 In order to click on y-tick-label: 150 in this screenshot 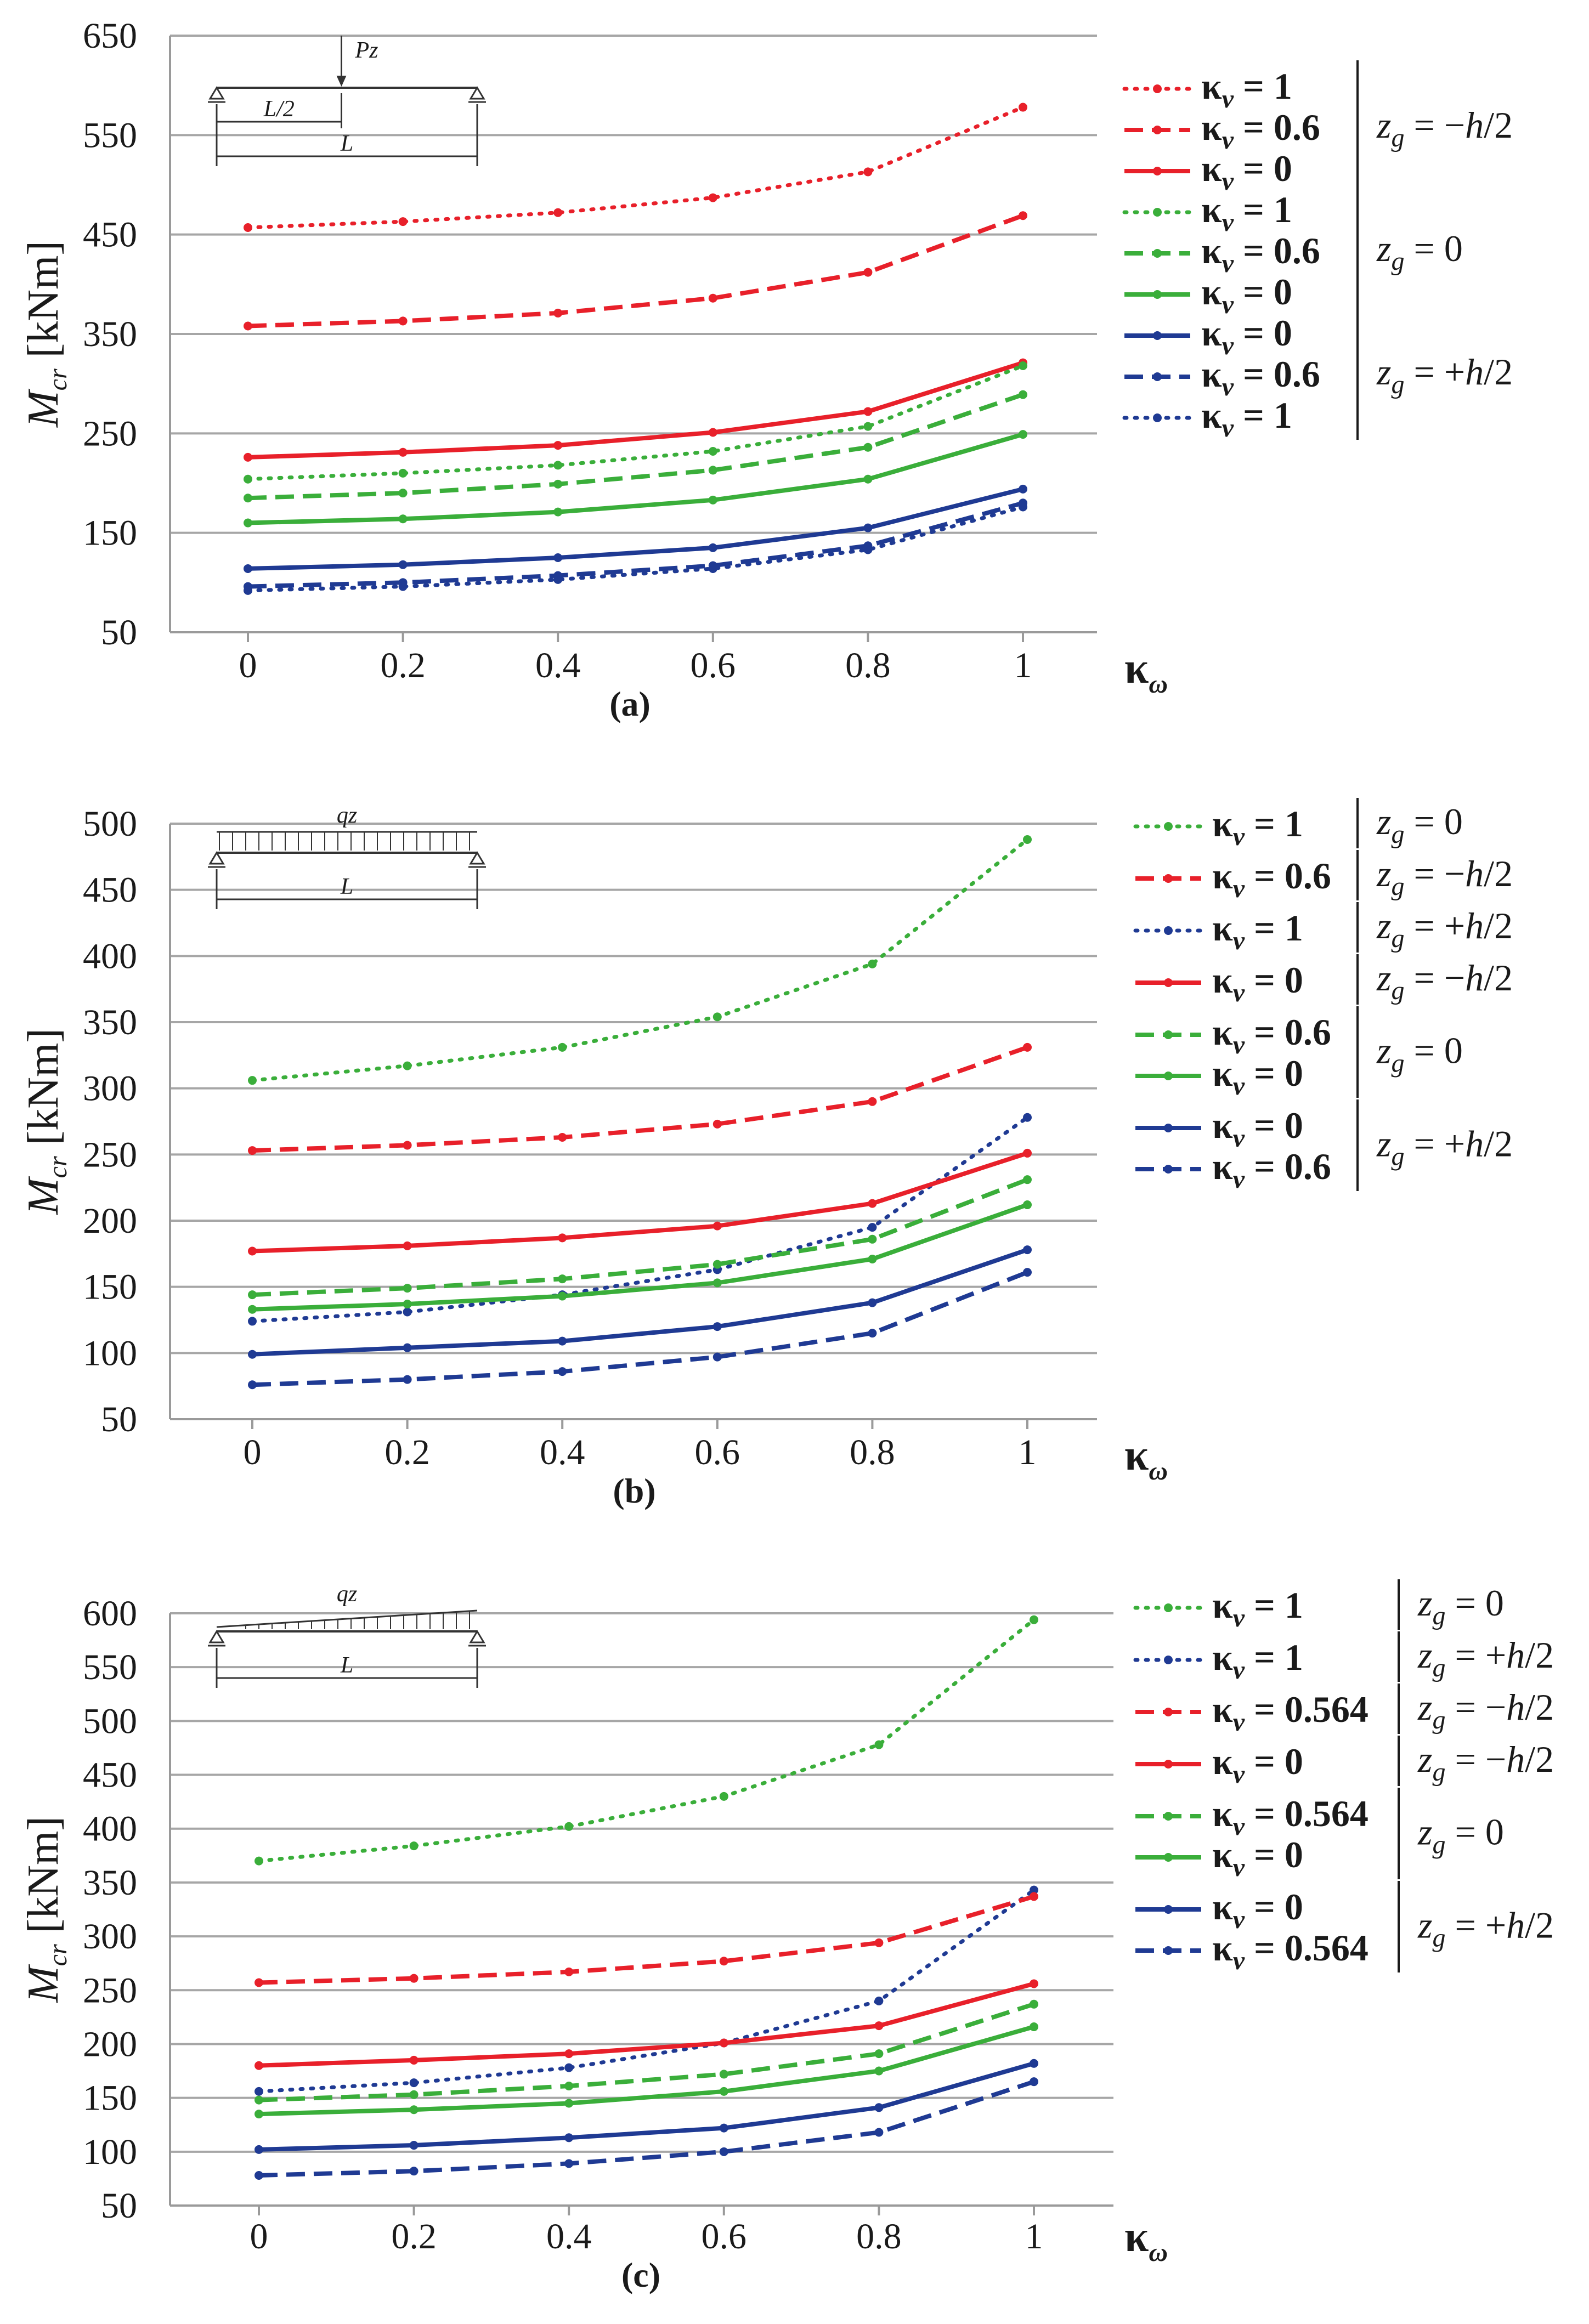, I will do `click(110, 2098)`.